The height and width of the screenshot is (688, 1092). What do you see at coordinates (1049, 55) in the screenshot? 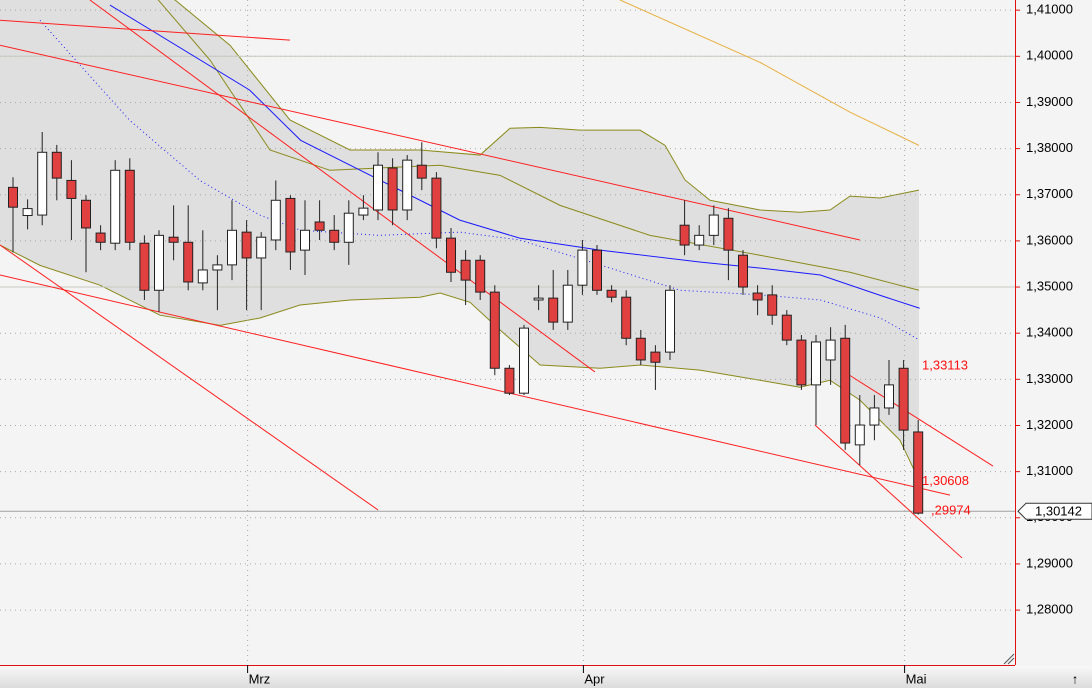
I see `y-tick-label: 1,40000` at bounding box center [1049, 55].